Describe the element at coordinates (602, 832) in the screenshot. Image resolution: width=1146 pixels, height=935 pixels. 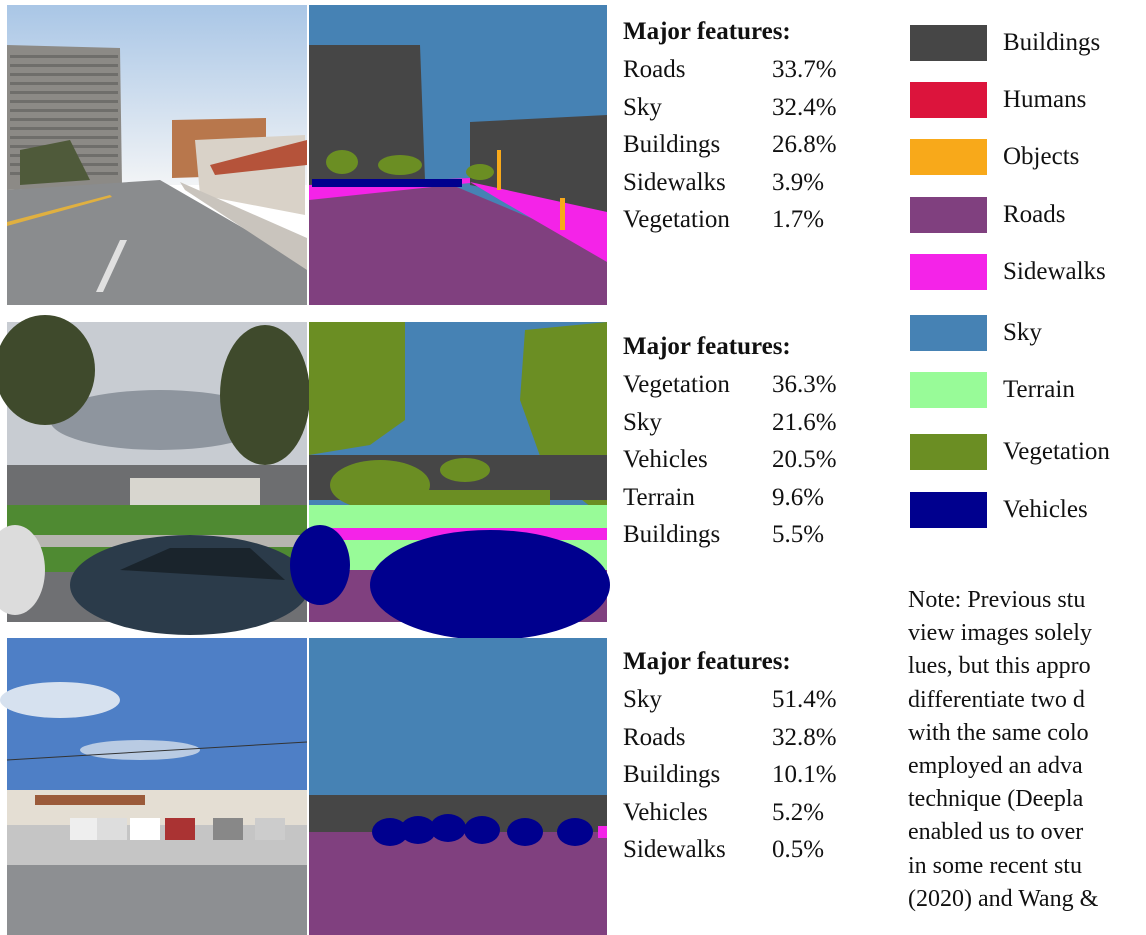
I see `seg-sidewalk` at that location.